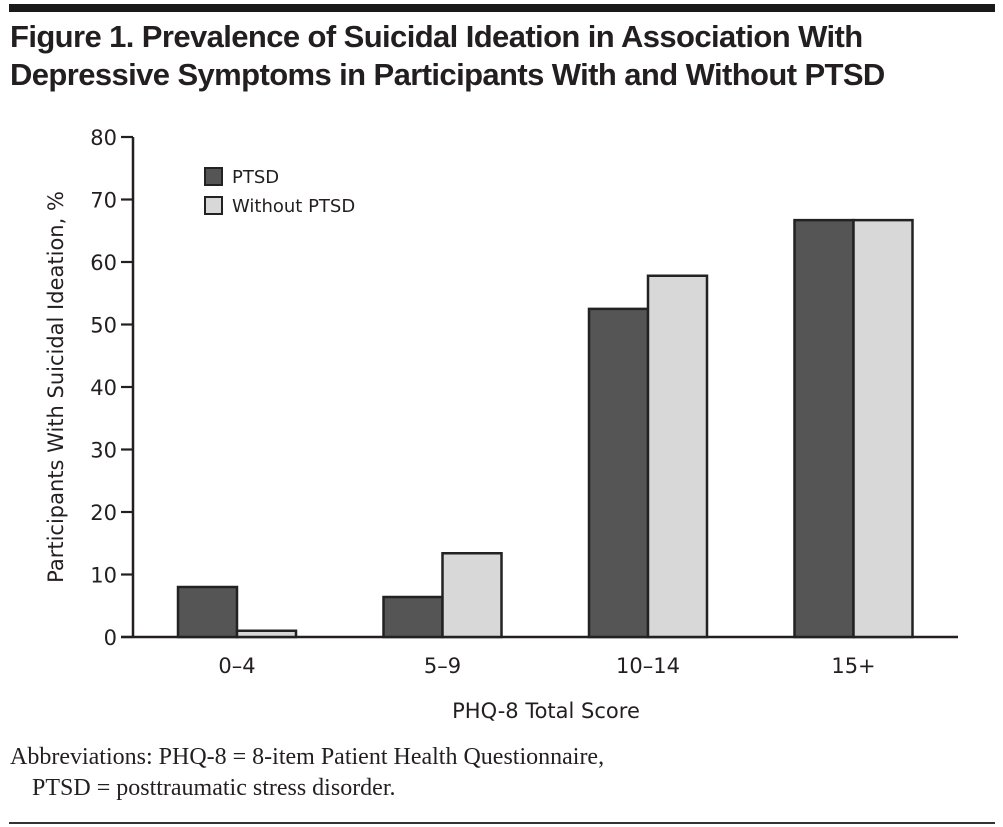 This screenshot has height=827, width=1003. What do you see at coordinates (236, 666) in the screenshot?
I see `x-tick-label: 0–4` at bounding box center [236, 666].